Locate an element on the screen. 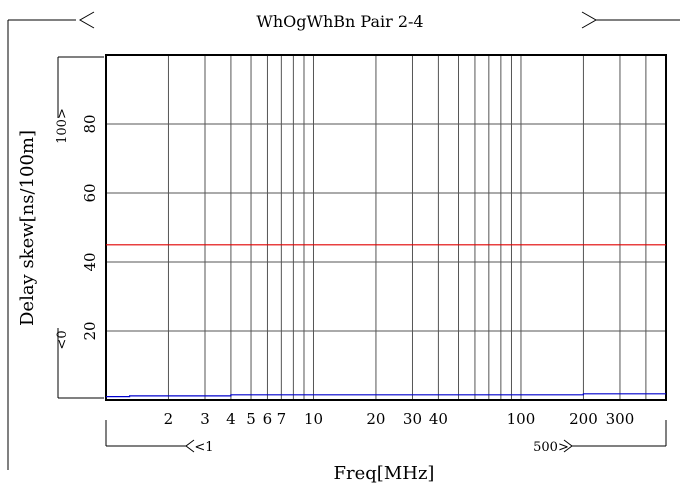 The height and width of the screenshot is (492, 684). x-range-max-marker: 500> is located at coordinates (551, 447).